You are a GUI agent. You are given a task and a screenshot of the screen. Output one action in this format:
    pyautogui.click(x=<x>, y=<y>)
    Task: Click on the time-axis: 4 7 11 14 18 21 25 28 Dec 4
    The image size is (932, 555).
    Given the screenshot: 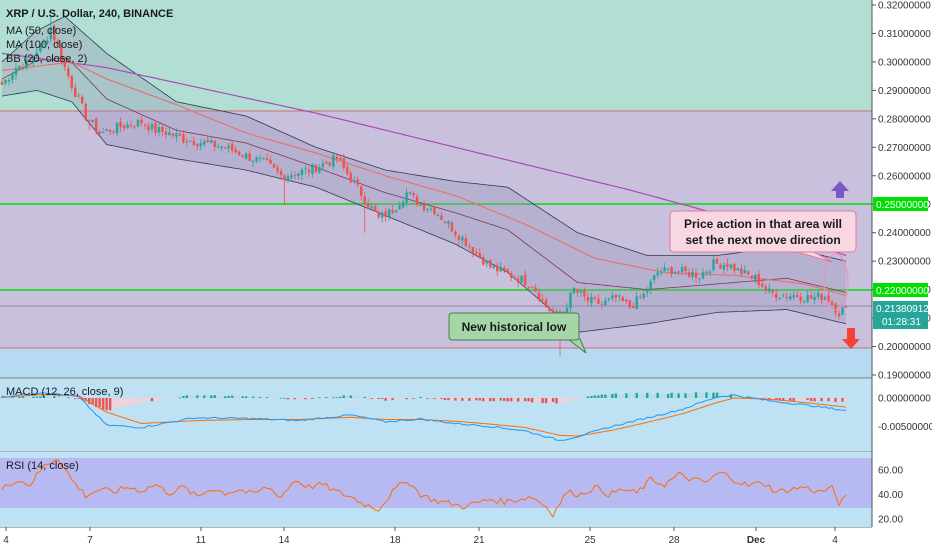 What is the action you would take?
    pyautogui.click(x=420, y=536)
    